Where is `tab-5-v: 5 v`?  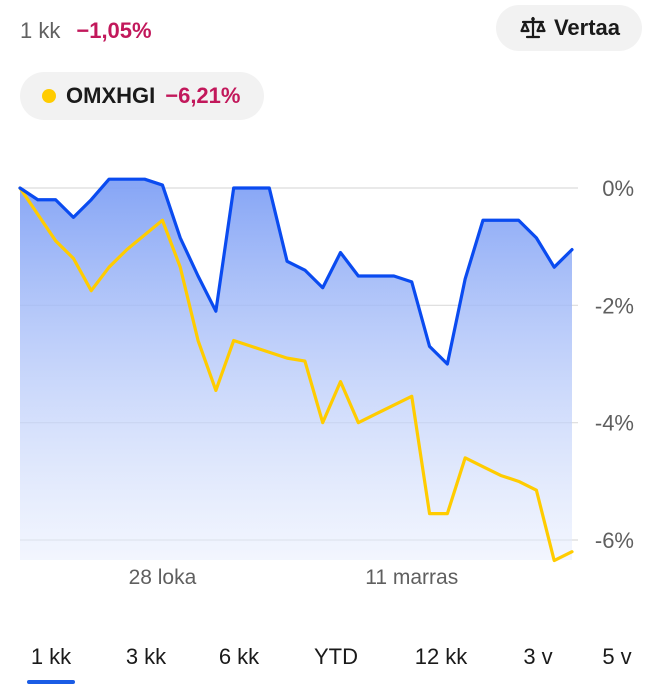
tab-5-v: 5 v is located at coordinates (617, 656).